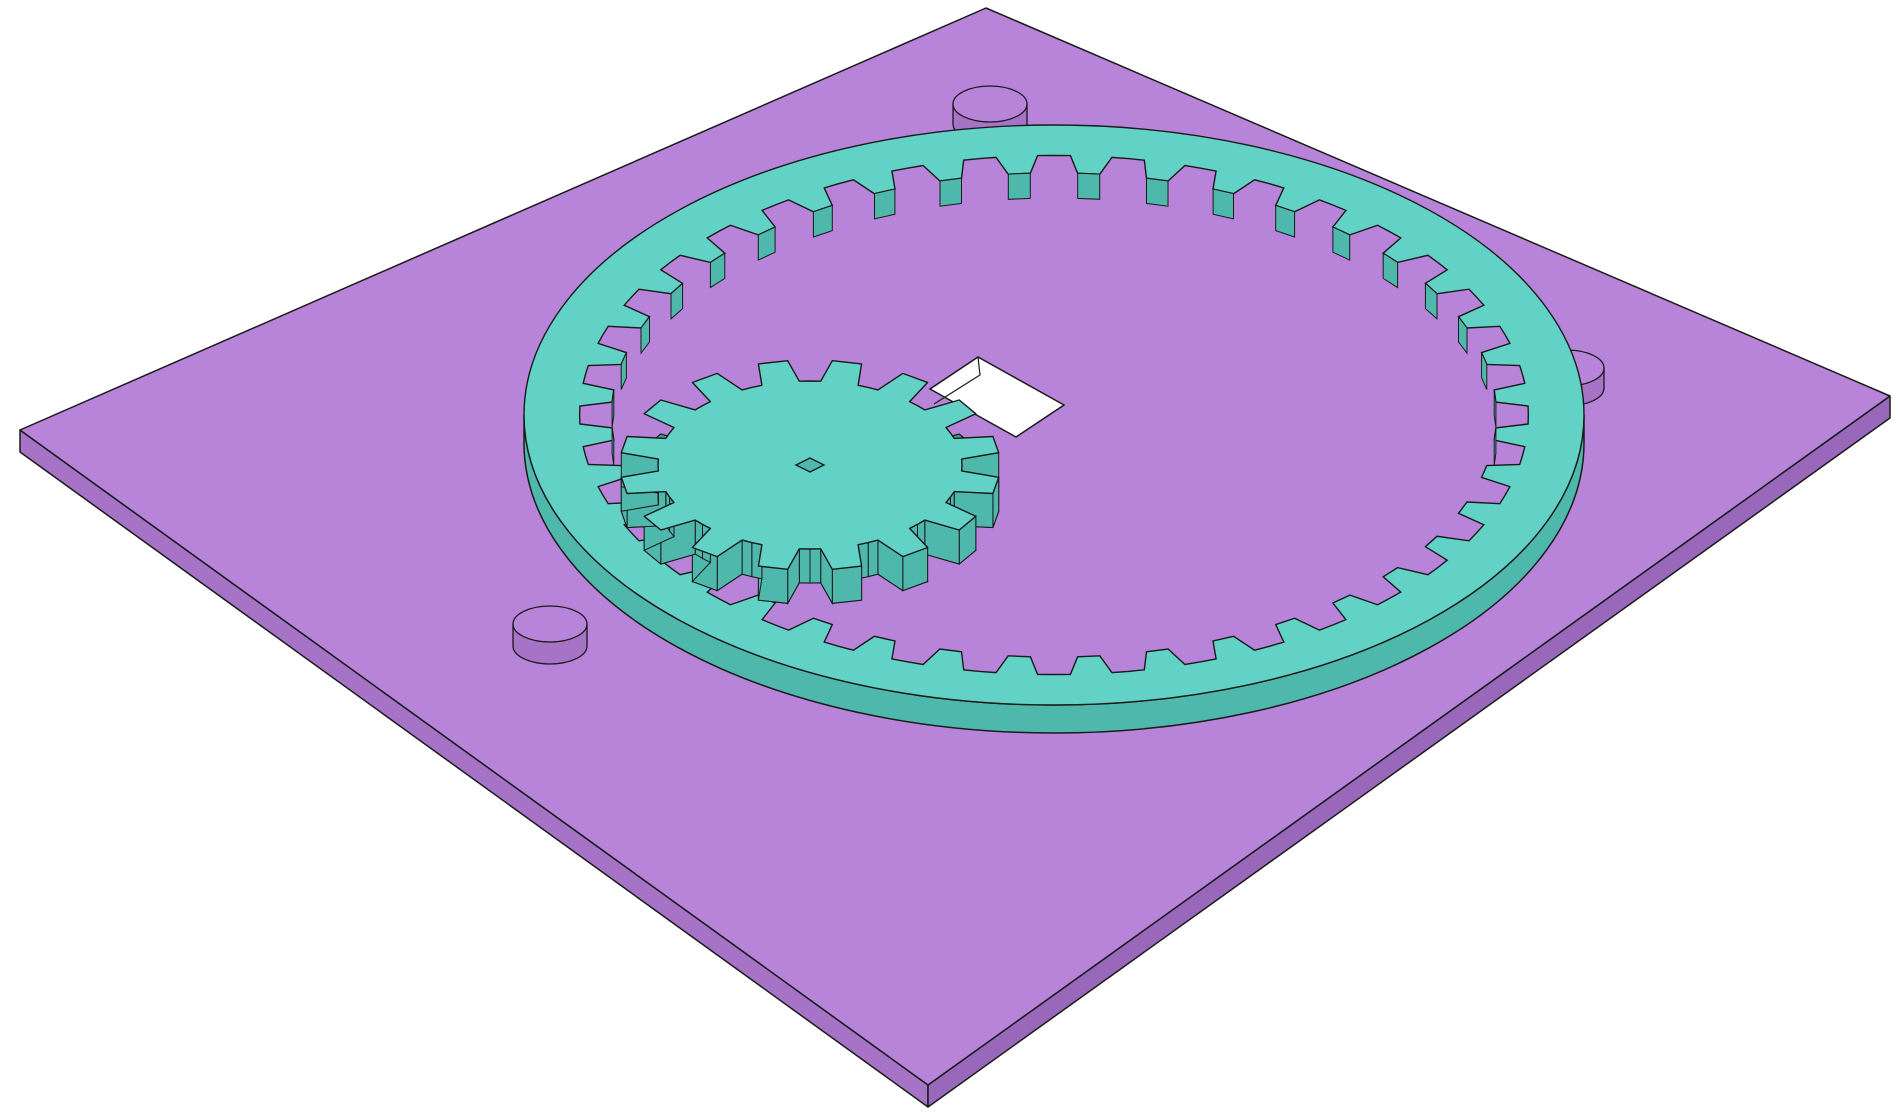 Image resolution: width=1900 pixels, height=1116 pixels. I want to click on pin-left, so click(550, 635).